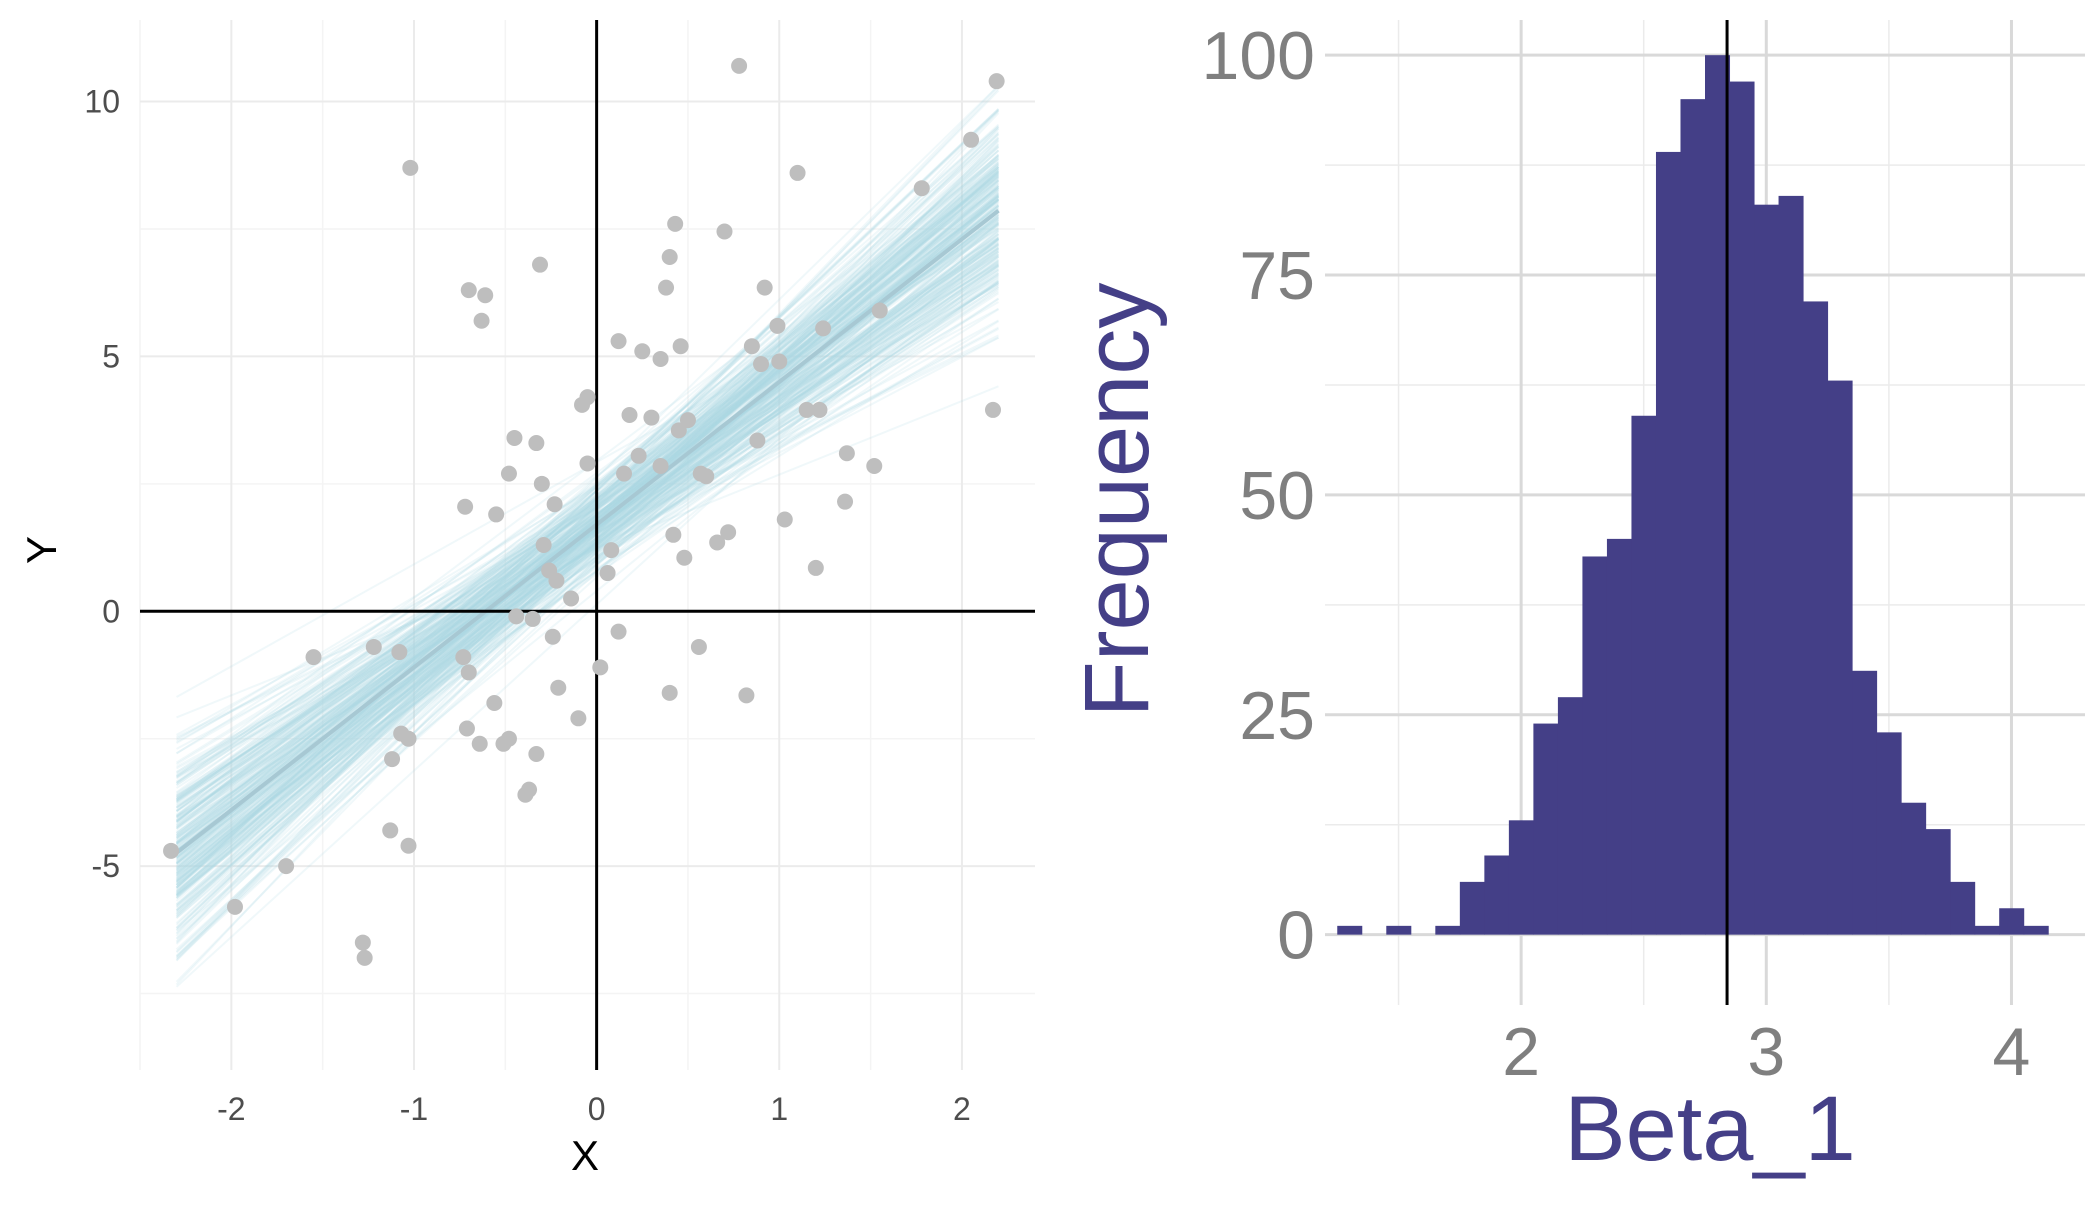 The width and height of the screenshot is (2100, 1205). Describe the element at coordinates (1277, 496) in the screenshot. I see `histogram-y-tick-label: 50` at that location.